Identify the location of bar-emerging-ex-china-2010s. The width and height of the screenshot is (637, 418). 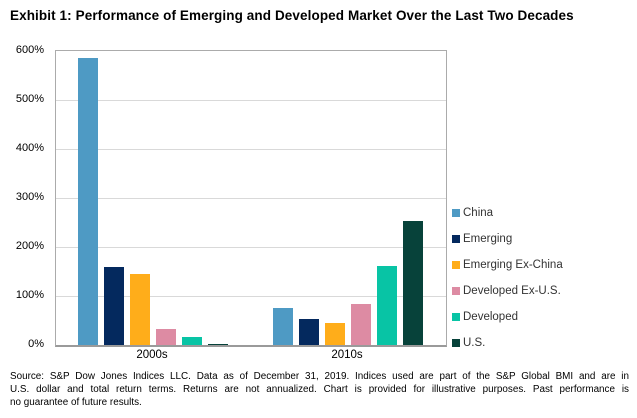
(335, 334).